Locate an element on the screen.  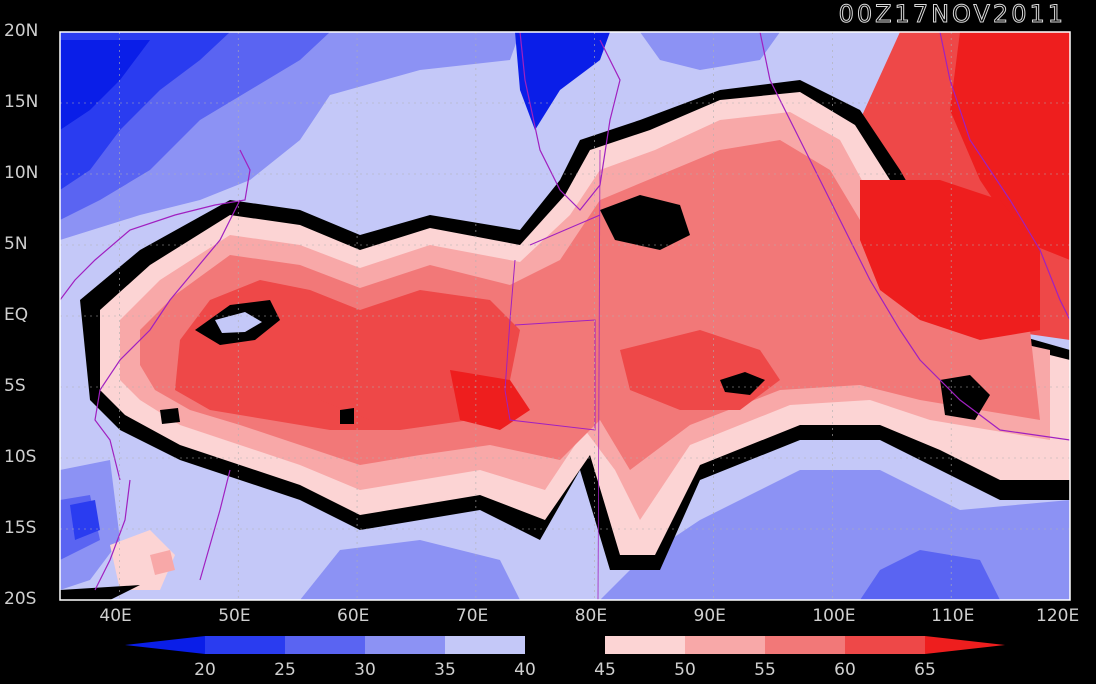
colorbar-tick-label: 65 is located at coordinates (925, 670).